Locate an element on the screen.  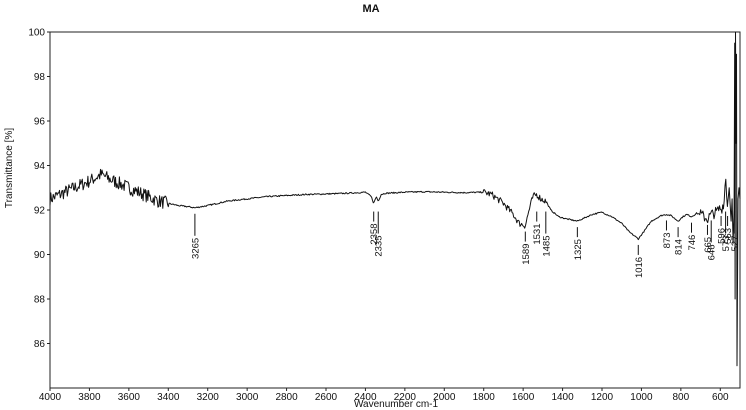
x-tick-label: 600 is located at coordinates (720, 397).